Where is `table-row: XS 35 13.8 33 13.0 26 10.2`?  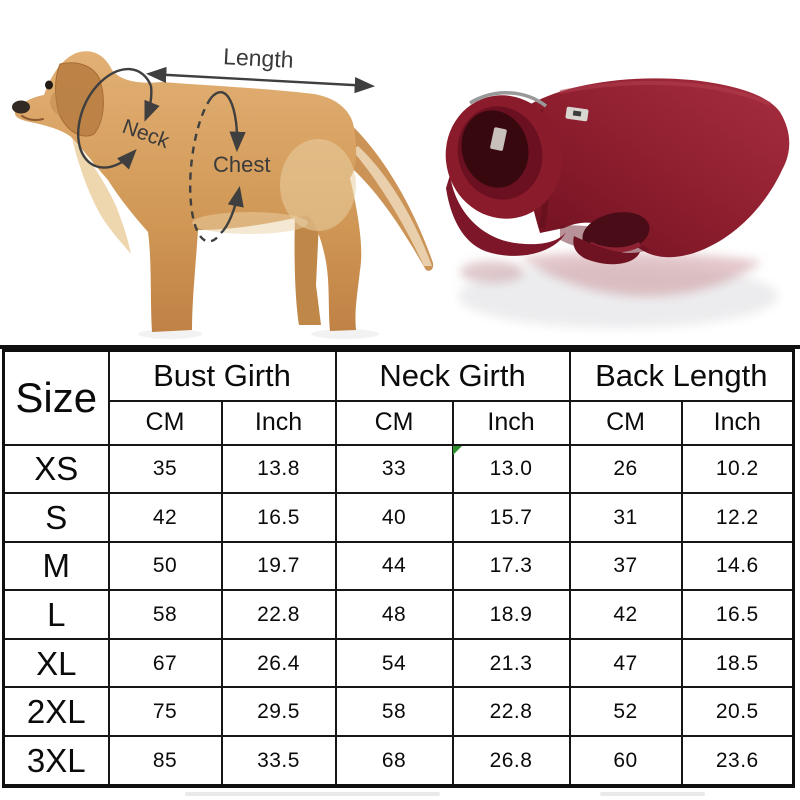 table-row: XS 35 13.8 33 13.0 26 10.2 is located at coordinates (398, 469).